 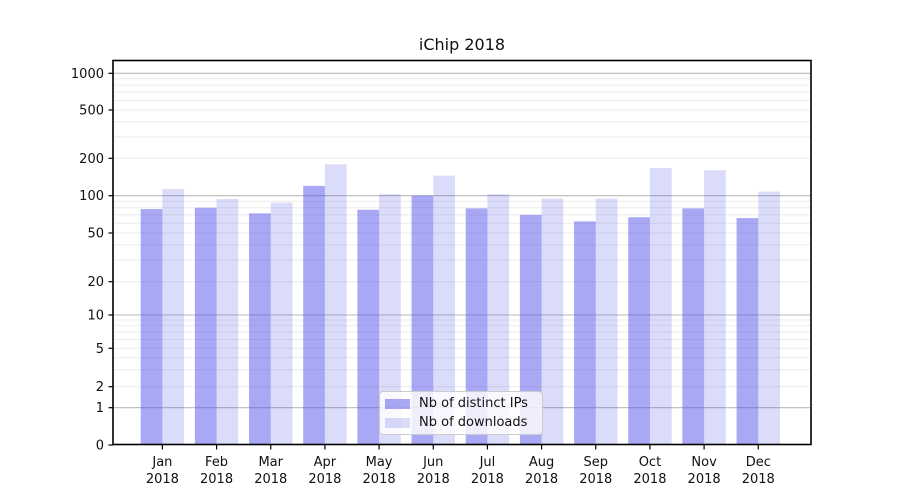 I want to click on x-tick-label-month: Aug, so click(x=541, y=462).